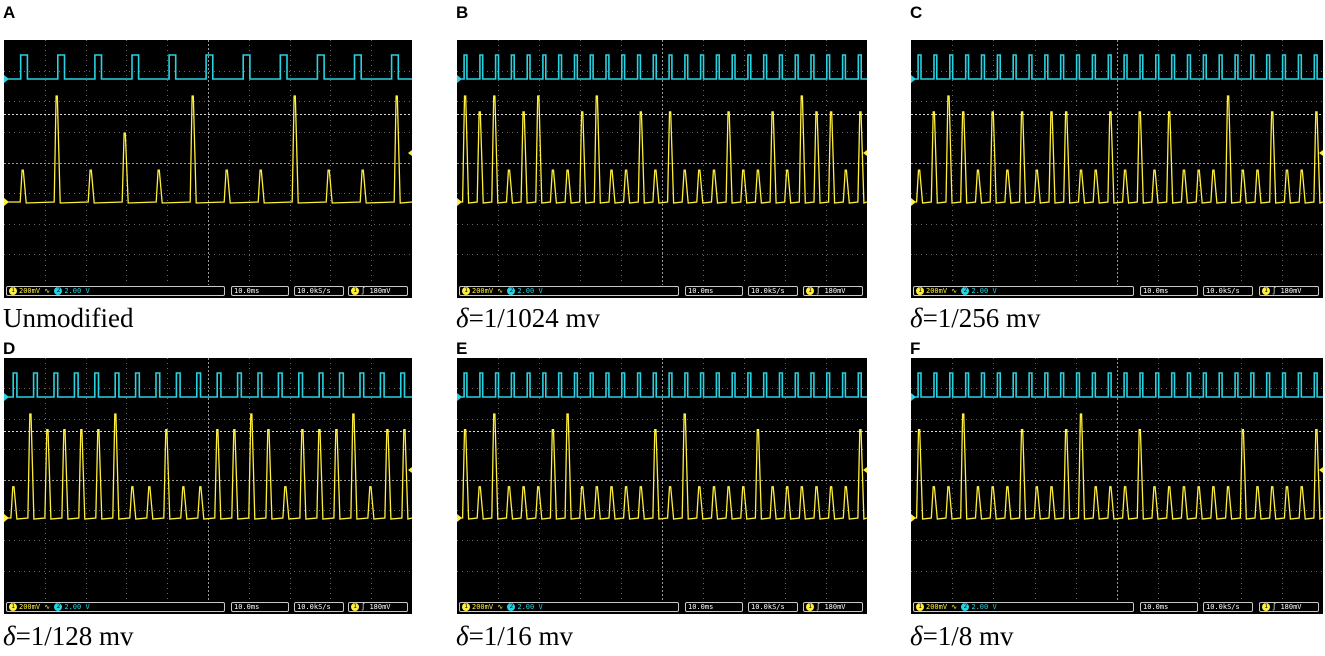 This screenshot has height=656, width=1325. What do you see at coordinates (462, 12) in the screenshot?
I see `panel-letter: B` at bounding box center [462, 12].